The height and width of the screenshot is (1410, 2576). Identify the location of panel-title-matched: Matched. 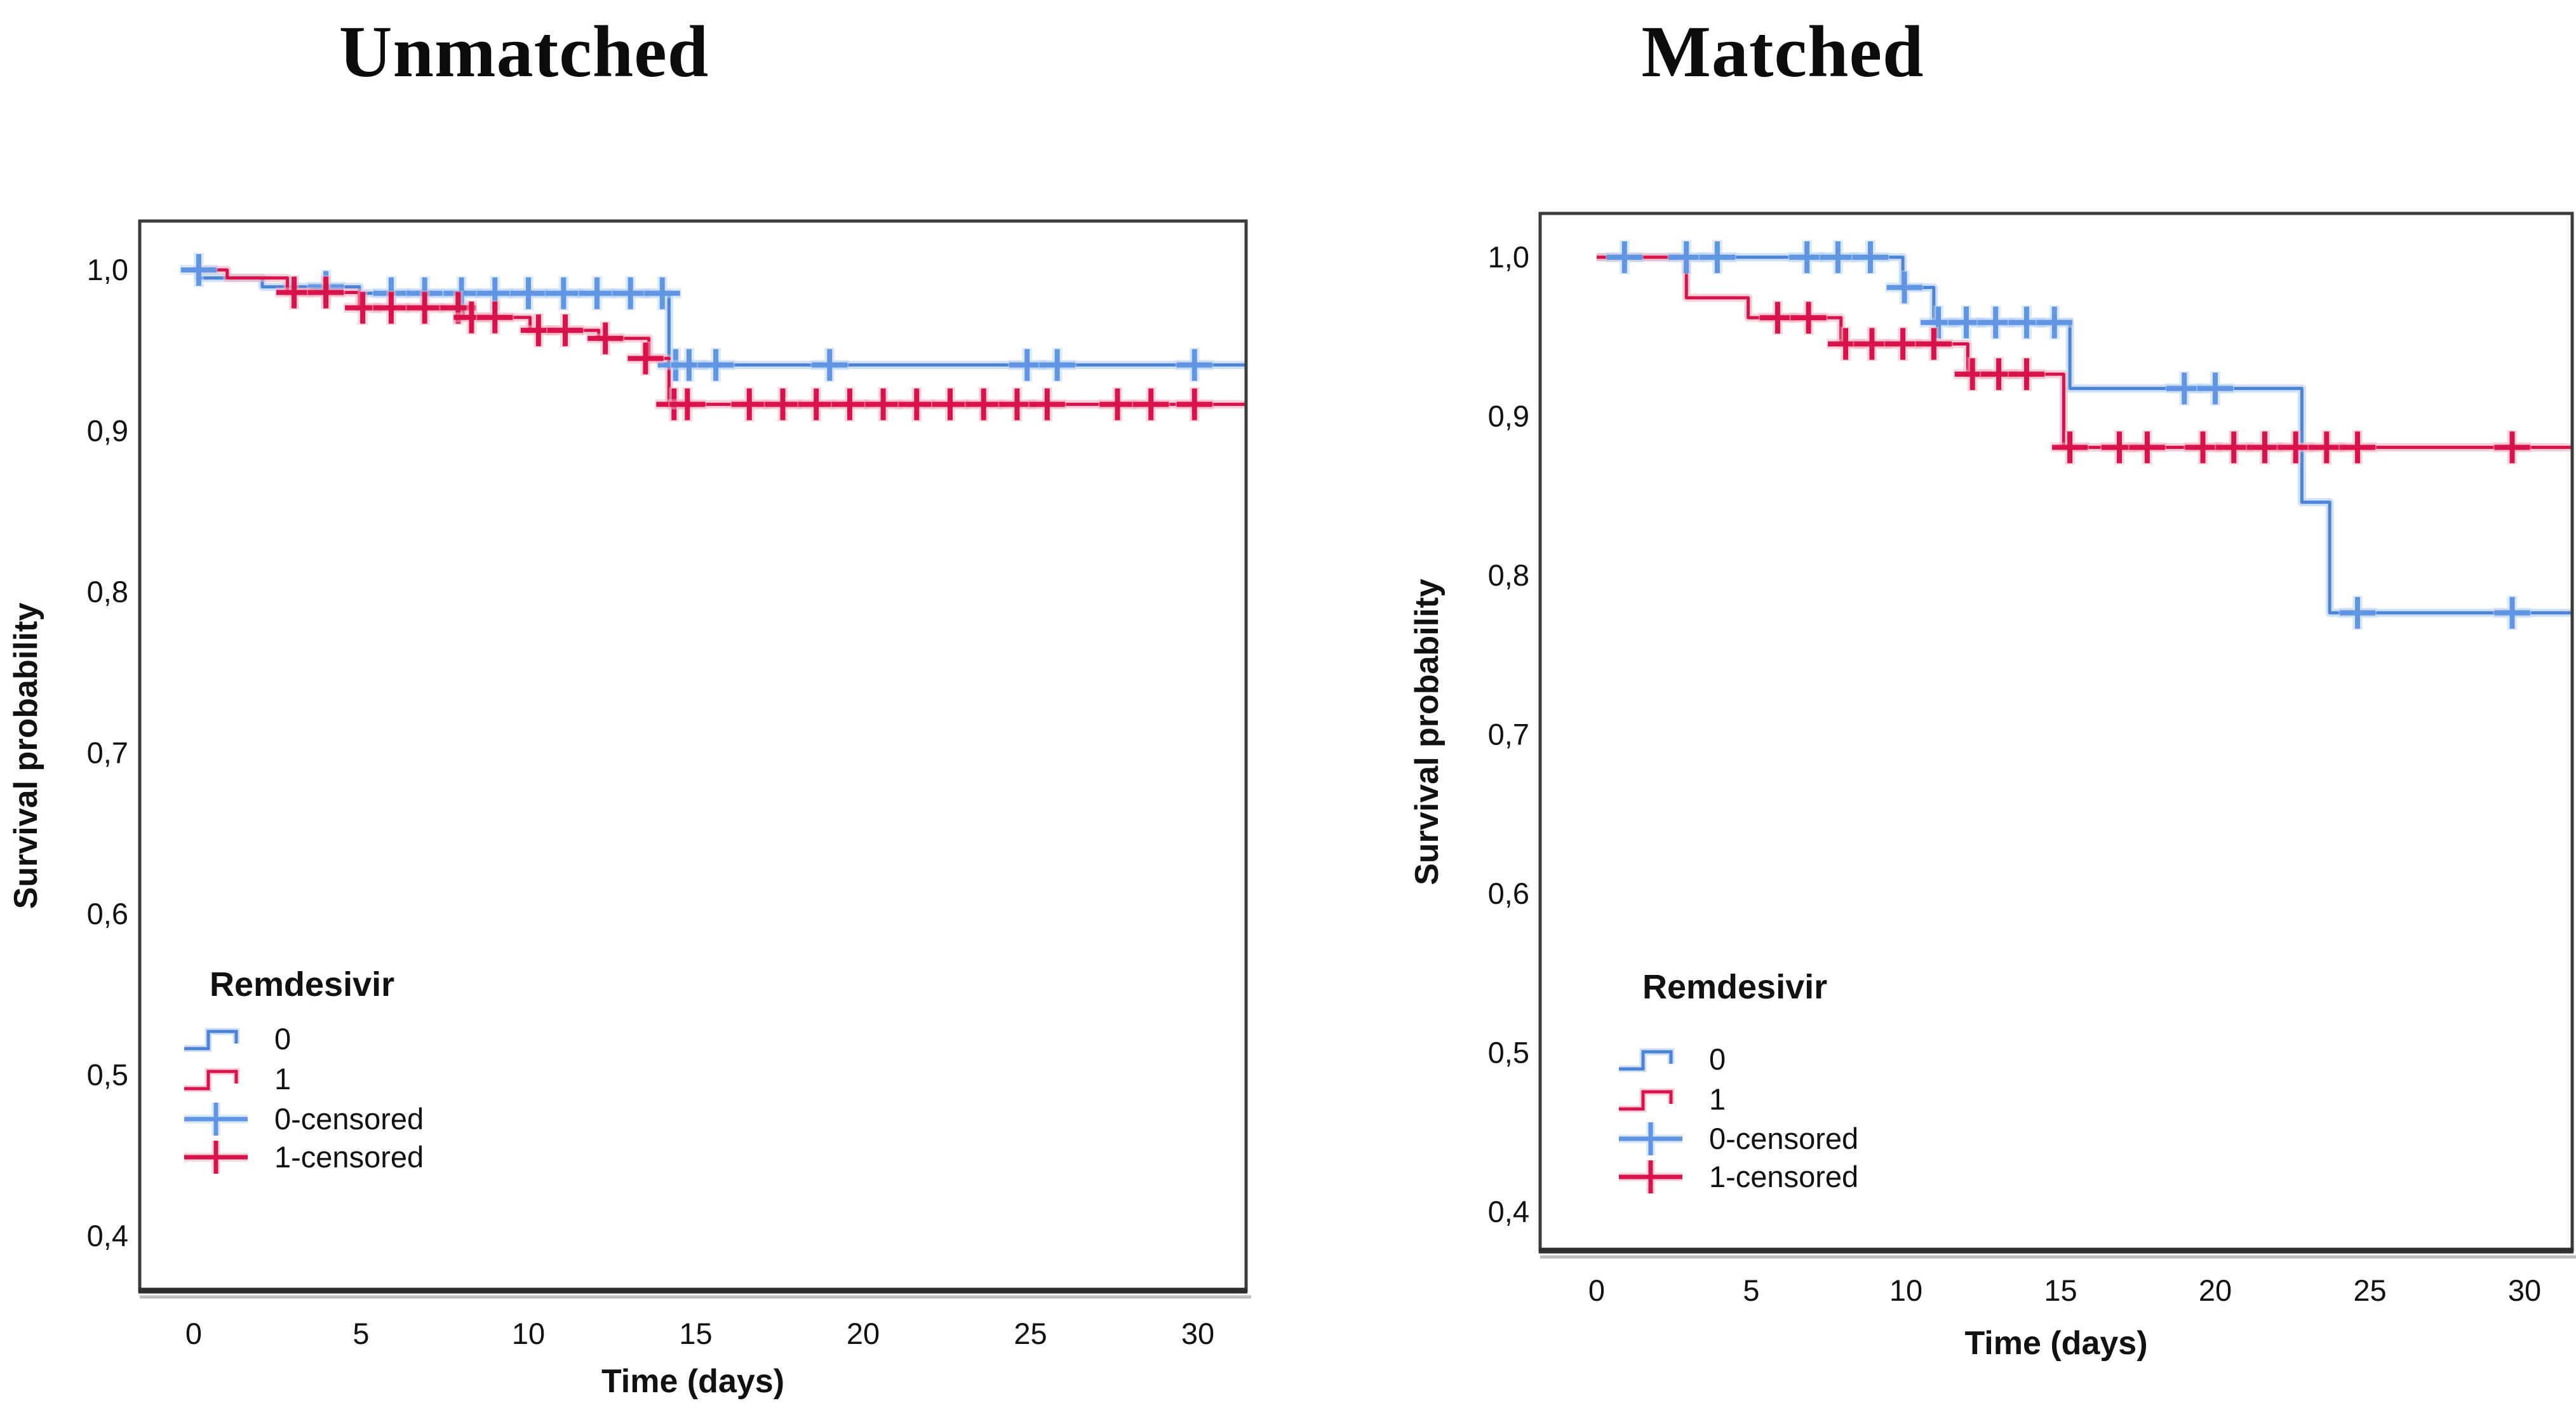
(1782, 52).